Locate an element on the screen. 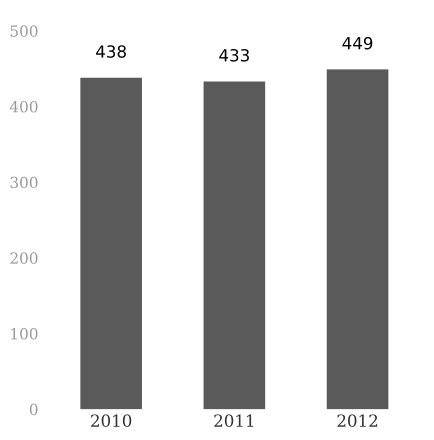 This screenshot has width=434, height=440. y-tick-label: 200 is located at coordinates (24, 258).